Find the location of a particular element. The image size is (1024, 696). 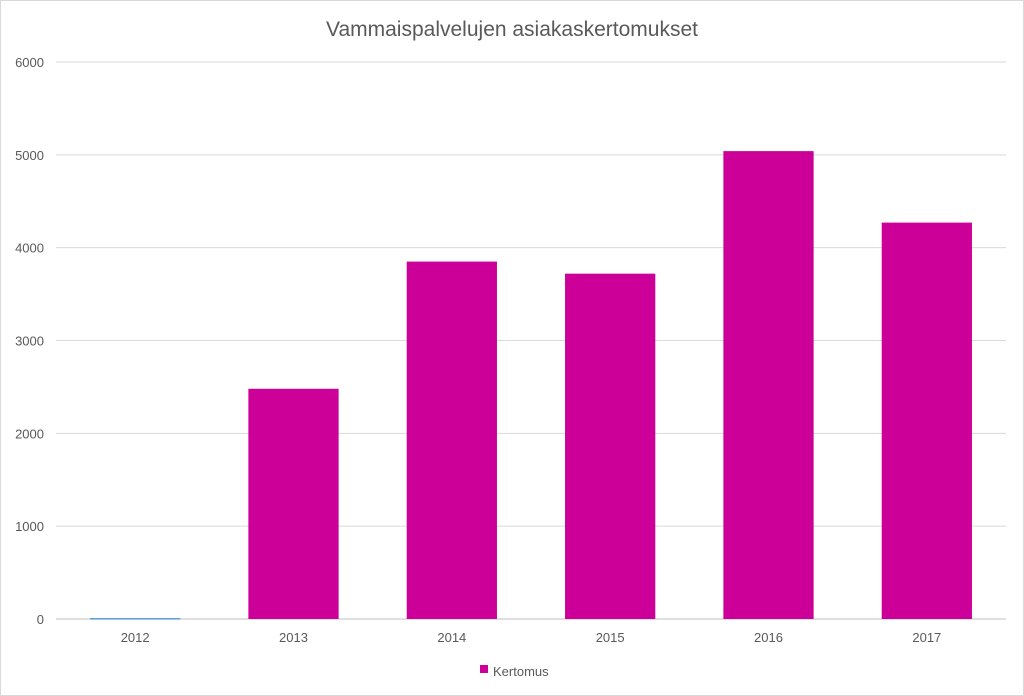

legend-label: Kertomus is located at coordinates (521, 671).